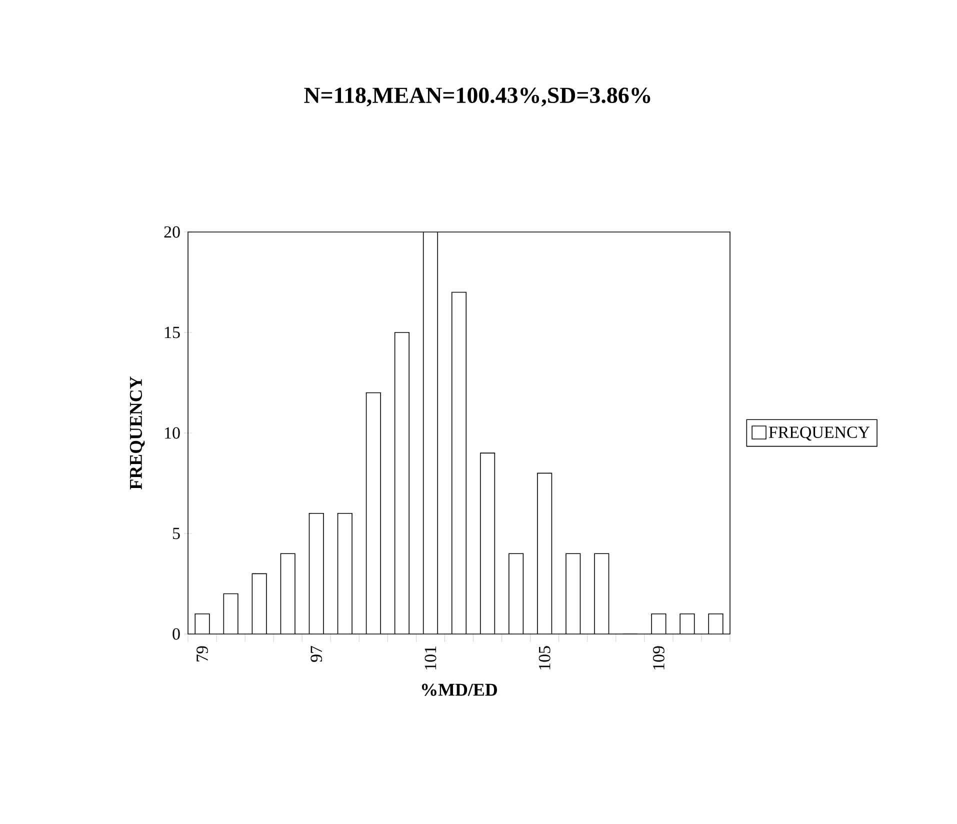  What do you see at coordinates (176, 534) in the screenshot?
I see `y-tick-label: 5` at bounding box center [176, 534].